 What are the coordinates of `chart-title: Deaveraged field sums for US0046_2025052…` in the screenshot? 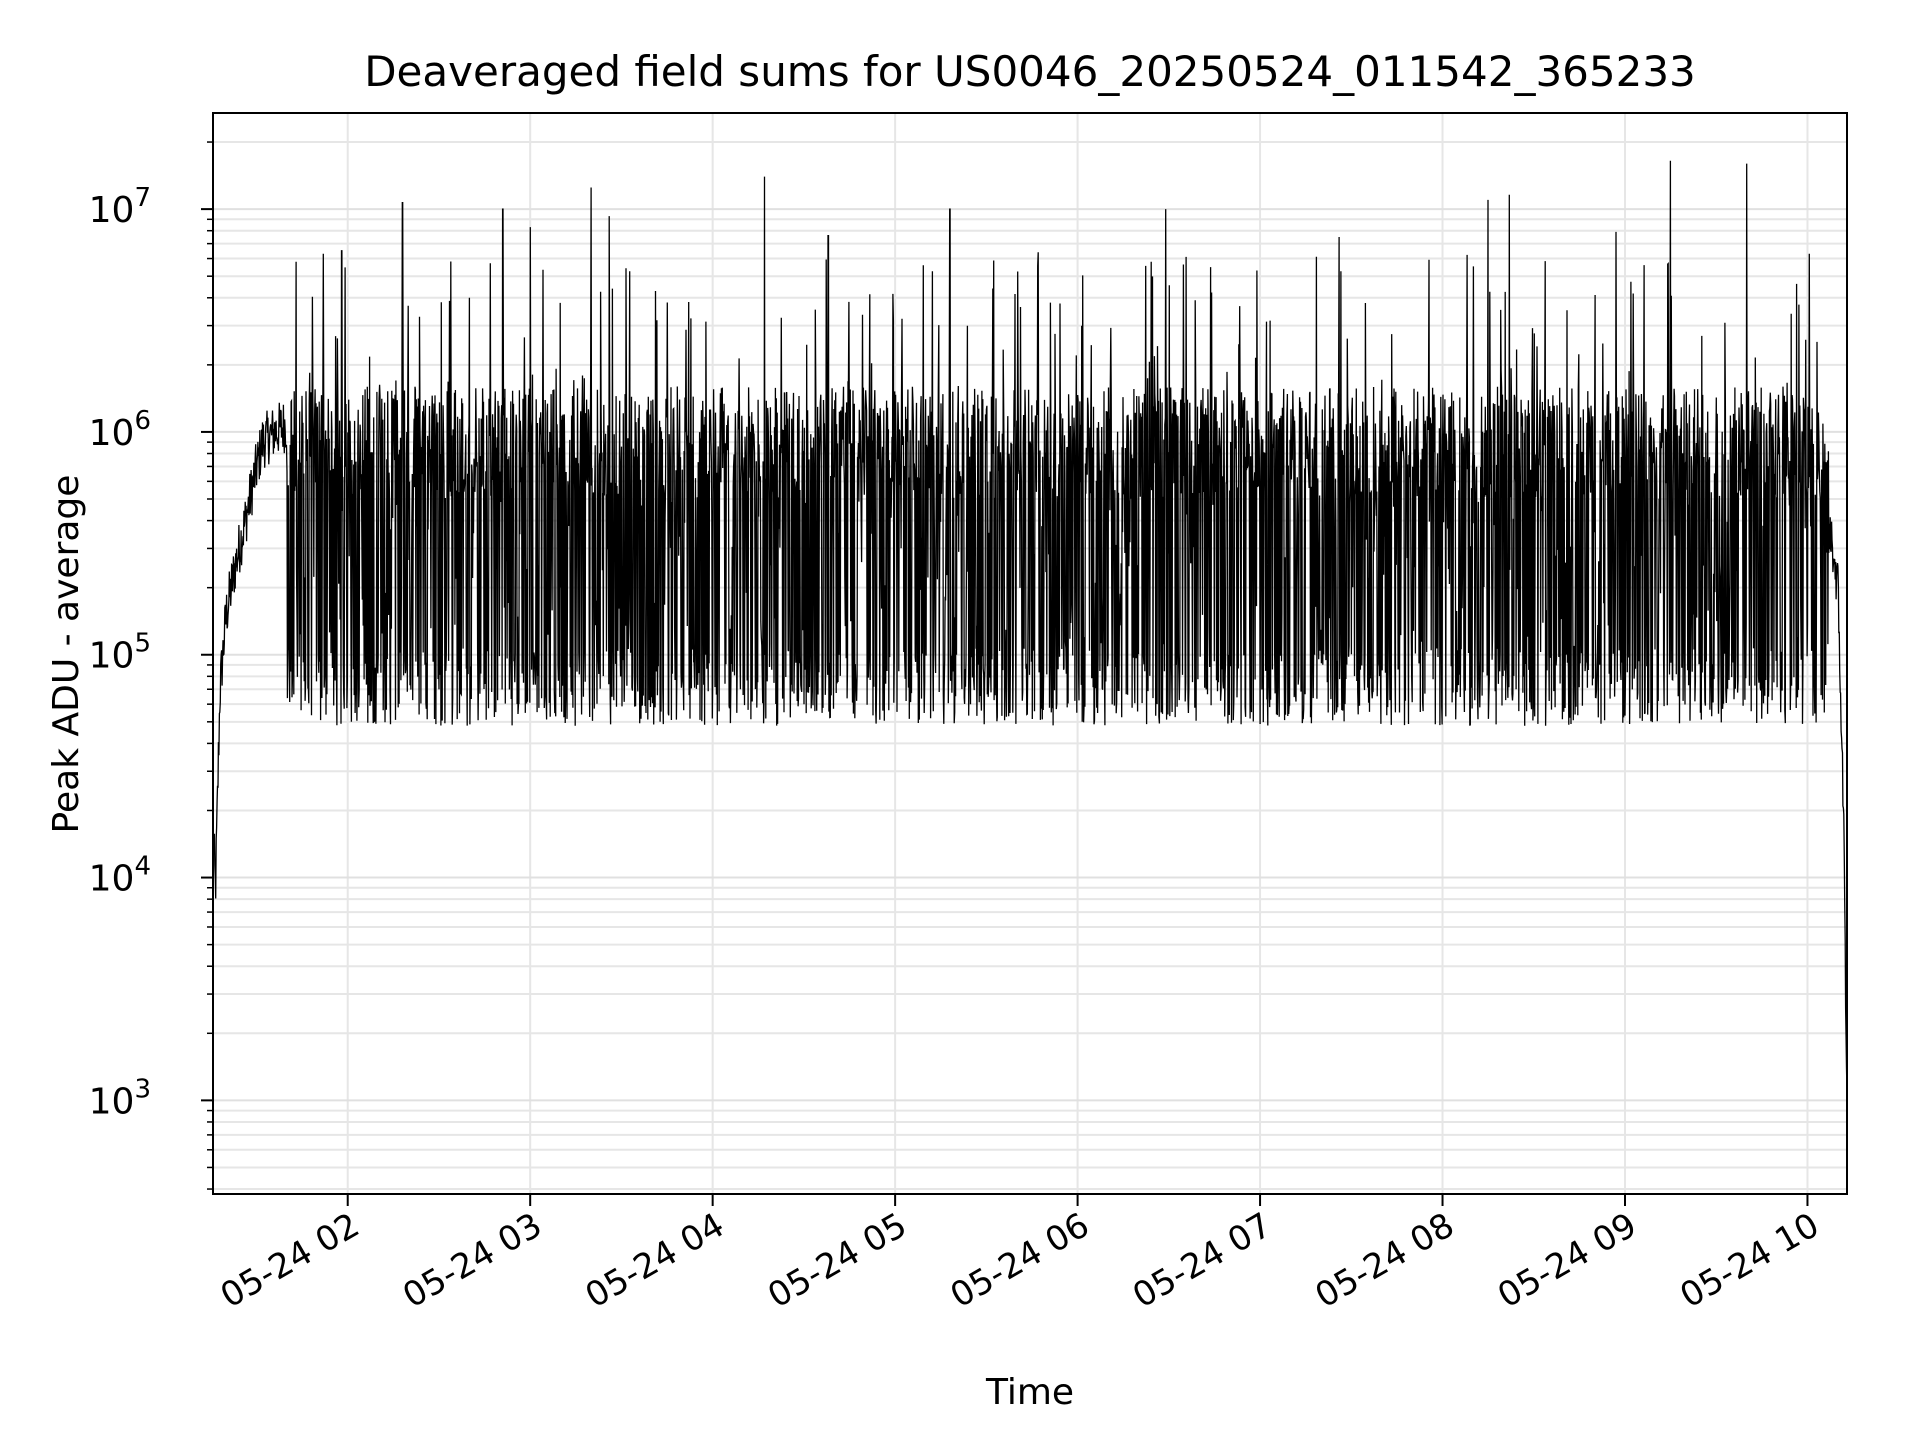 It's located at (1030, 71).